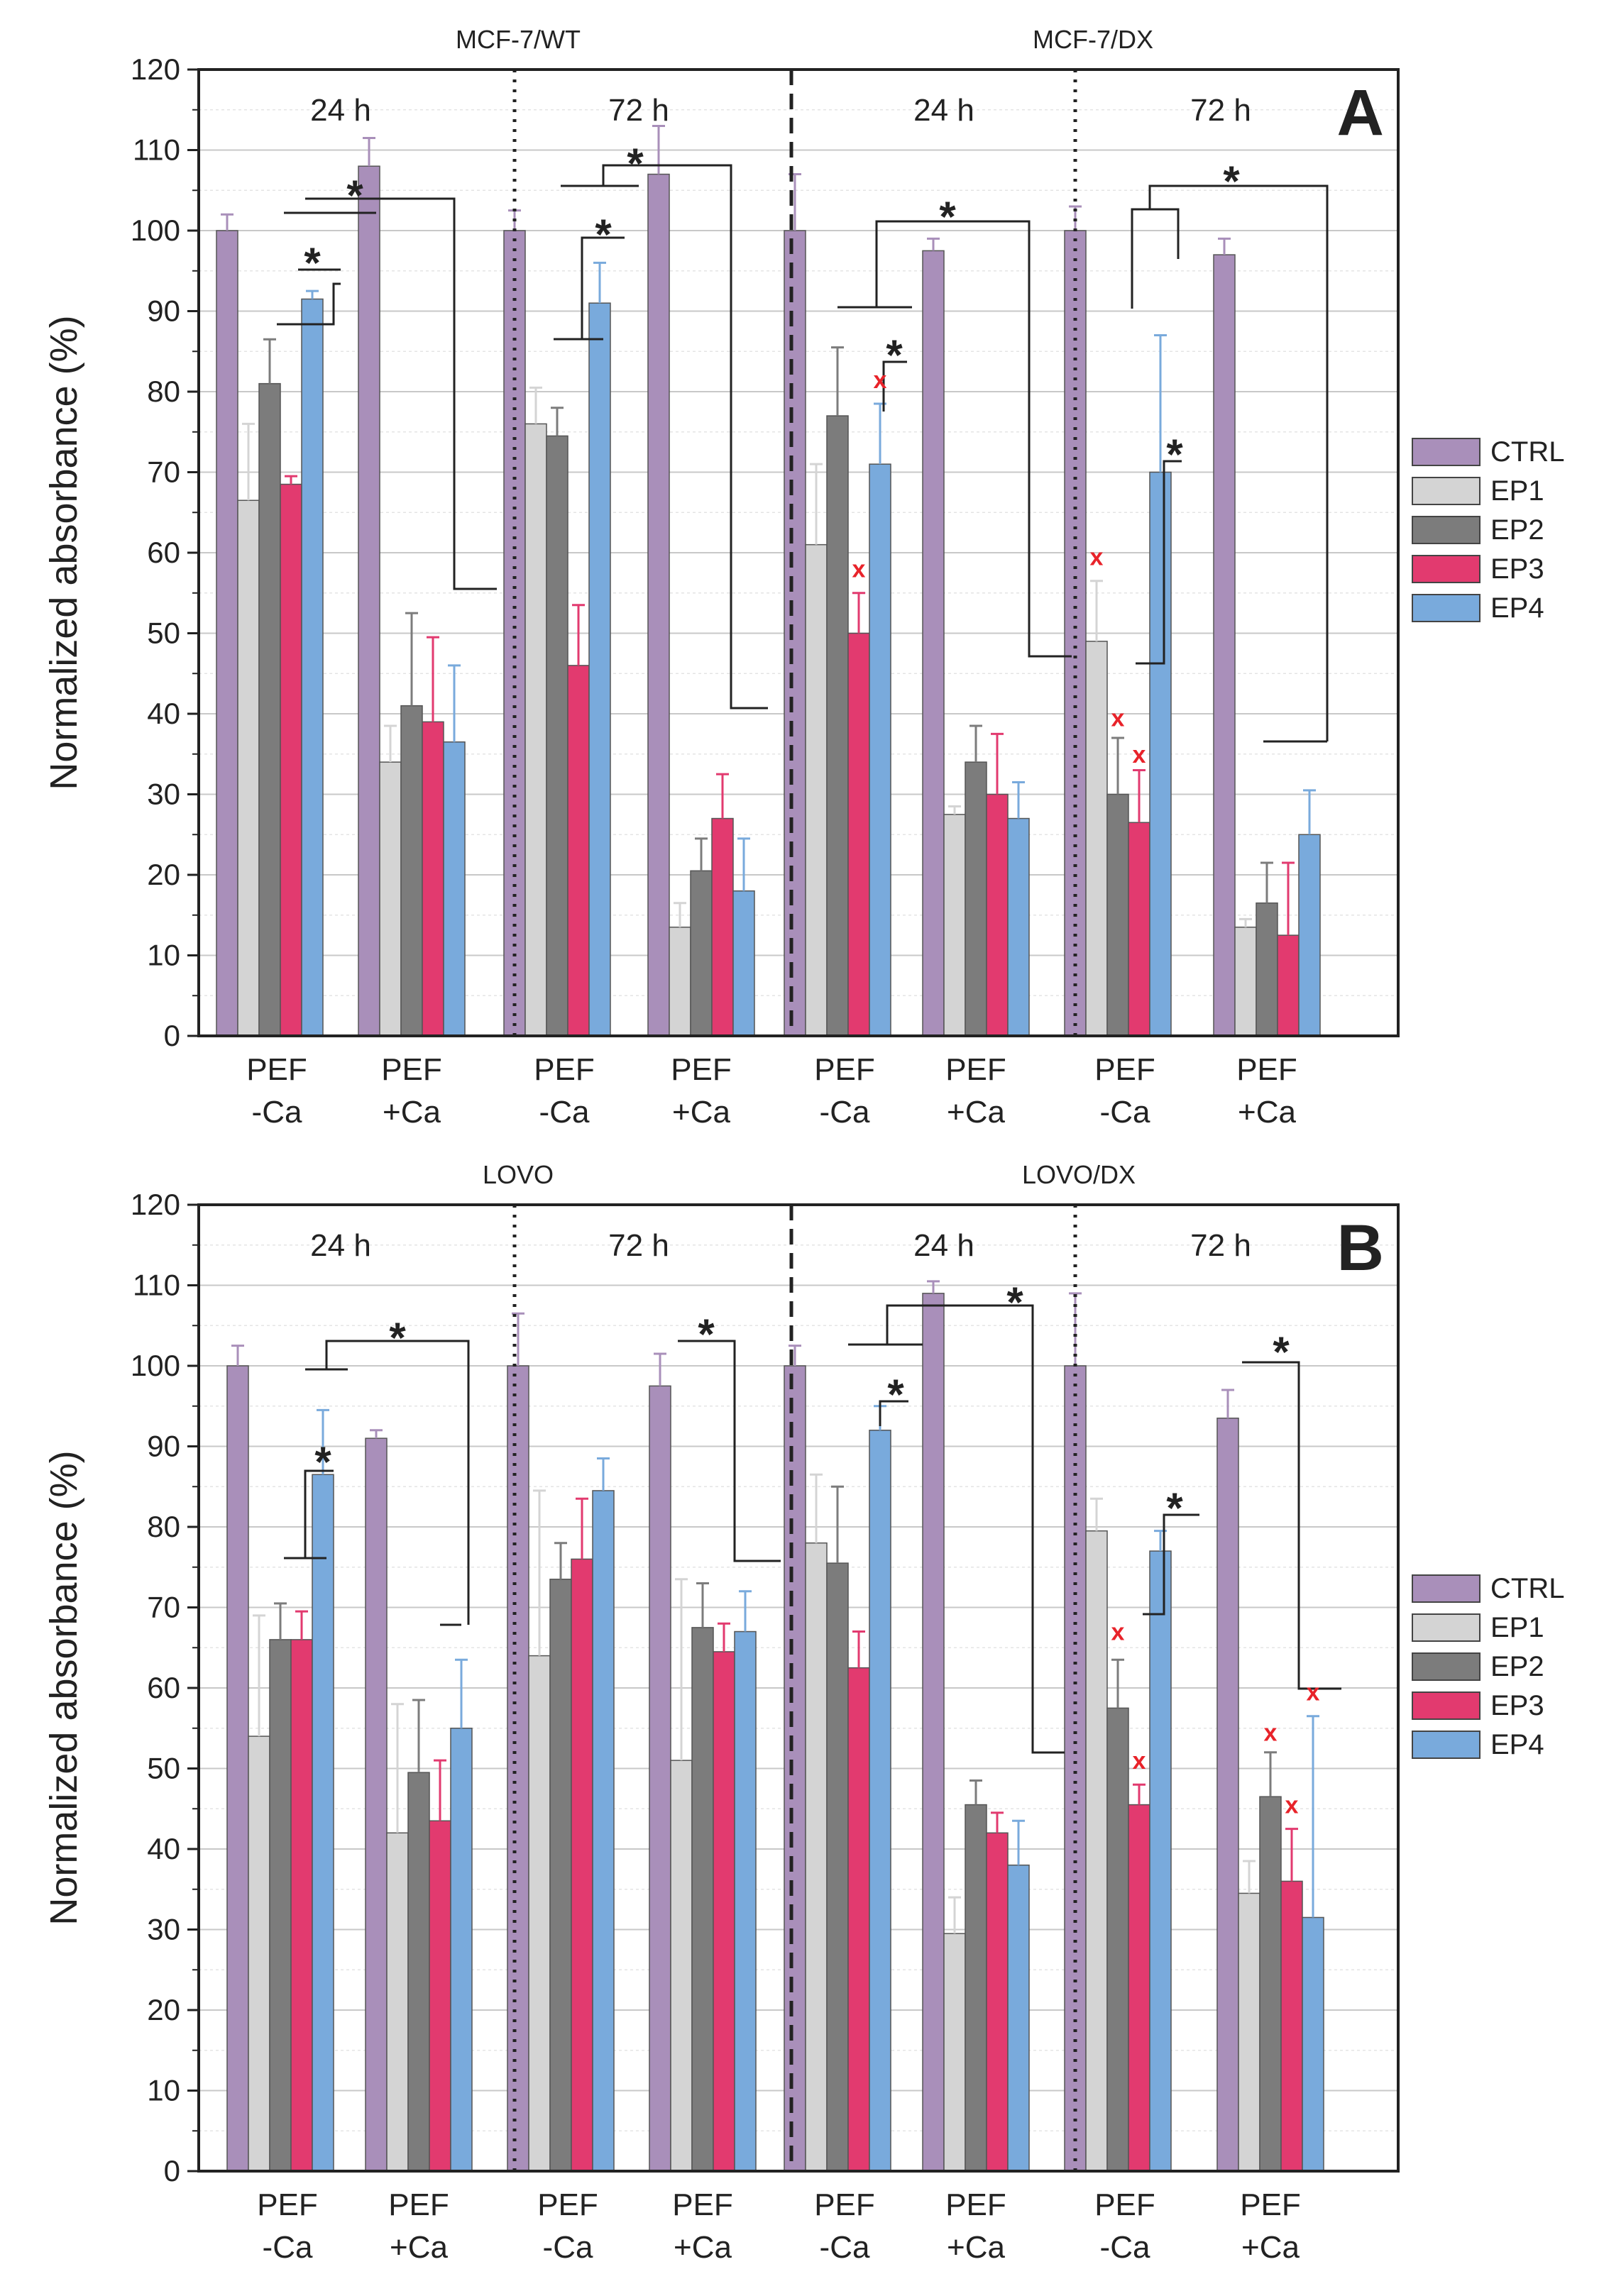  I want to click on panel-label: B, so click(1360, 1248).